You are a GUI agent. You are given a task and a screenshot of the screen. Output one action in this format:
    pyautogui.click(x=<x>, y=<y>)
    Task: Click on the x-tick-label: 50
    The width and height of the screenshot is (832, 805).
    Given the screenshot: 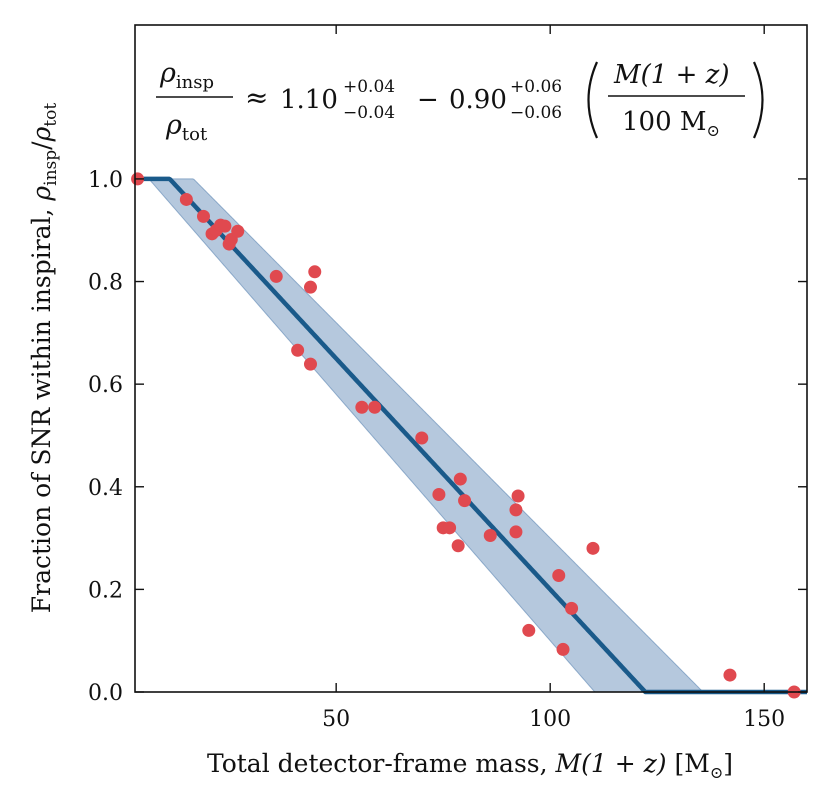 What is the action you would take?
    pyautogui.click(x=336, y=719)
    